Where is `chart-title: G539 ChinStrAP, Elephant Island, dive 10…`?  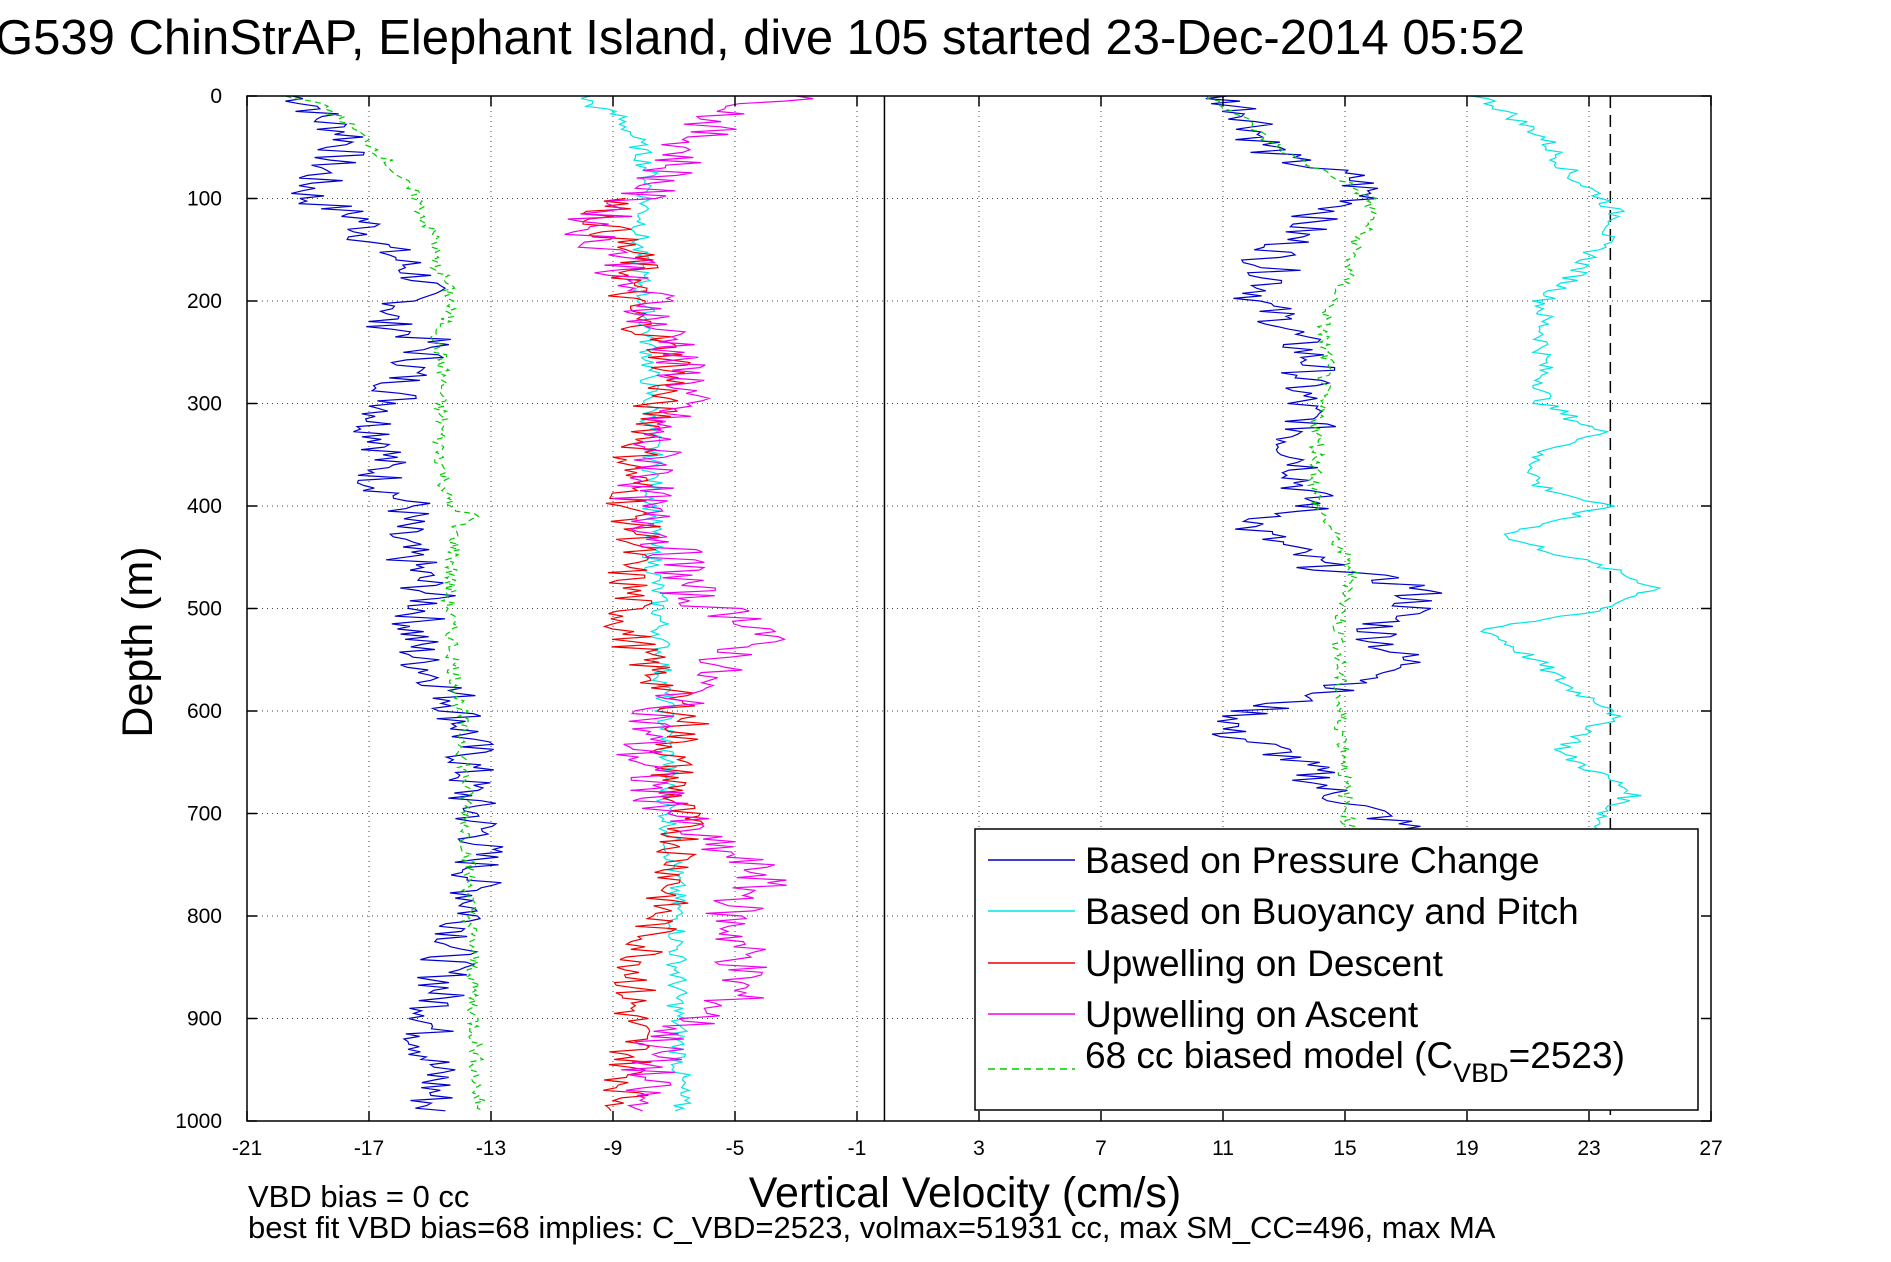
chart-title: G539 ChinStrAP, Elephant Island, dive 10… is located at coordinates (762, 38).